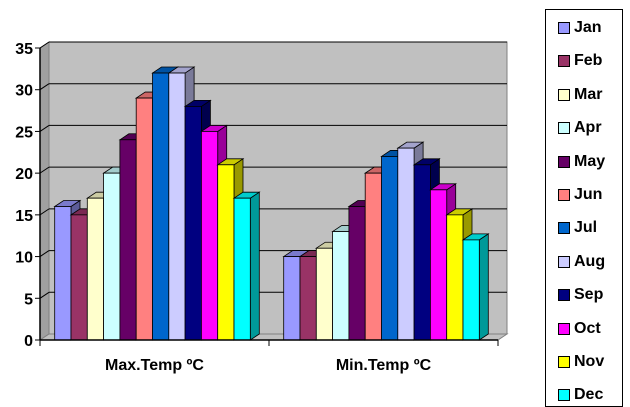 This screenshot has width=630, height=407. Describe the element at coordinates (268, 365) in the screenshot. I see `x-axis-labels: Max.Temp ºC Min.Temp ºC` at that location.